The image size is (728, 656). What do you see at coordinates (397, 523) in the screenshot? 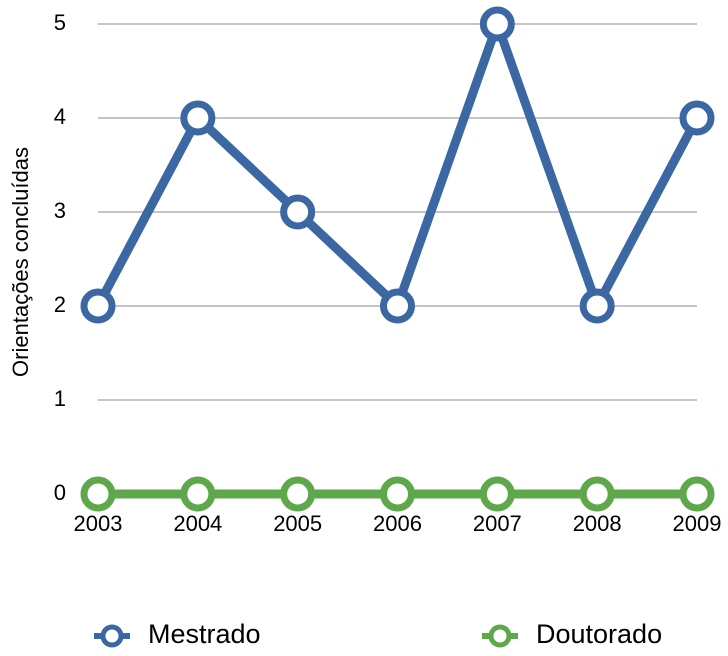
I see `x-tick-label: 2006` at bounding box center [397, 523].